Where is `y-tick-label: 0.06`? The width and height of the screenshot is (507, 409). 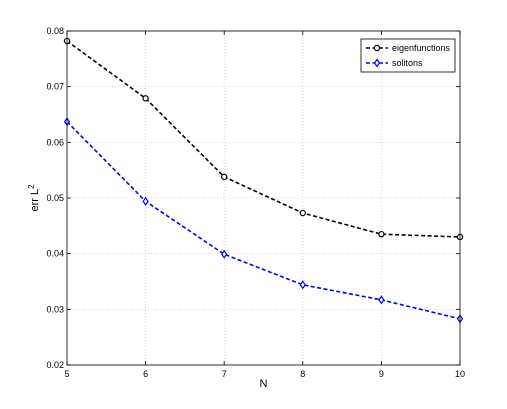
y-tick-label: 0.06 is located at coordinates (55, 142).